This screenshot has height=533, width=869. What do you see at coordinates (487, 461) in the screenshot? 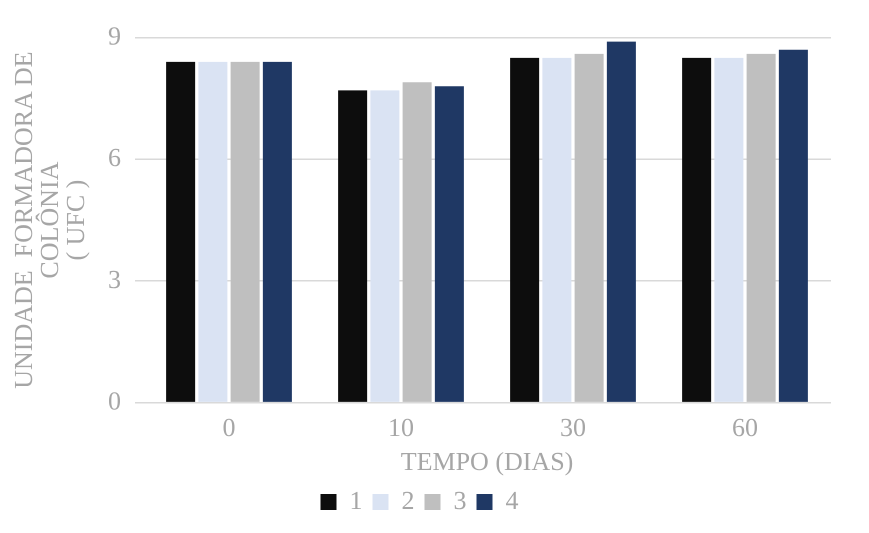
I see `x-axis-title: TEMPO (DIAS)` at bounding box center [487, 461].